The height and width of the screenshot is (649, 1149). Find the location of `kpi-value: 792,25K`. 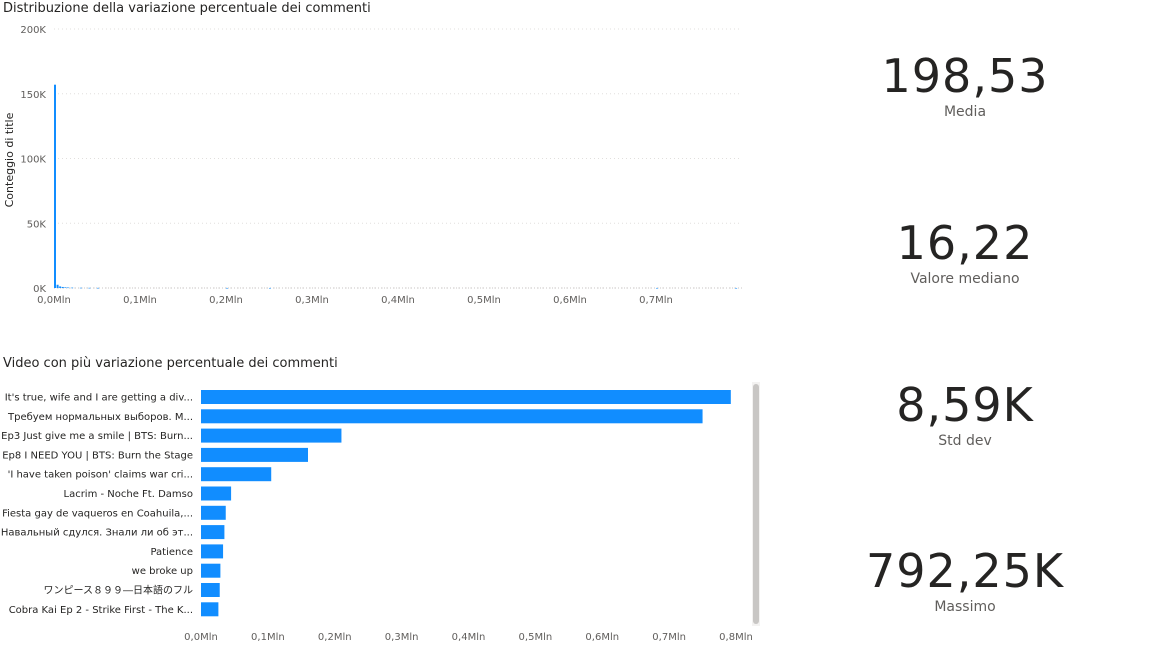

kpi-value: 792,25K is located at coordinates (965, 571).